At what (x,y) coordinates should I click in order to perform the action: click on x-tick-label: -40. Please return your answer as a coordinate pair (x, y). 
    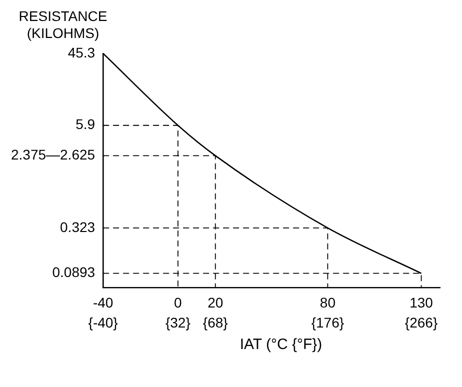
    Looking at the image, I should click on (103, 302).